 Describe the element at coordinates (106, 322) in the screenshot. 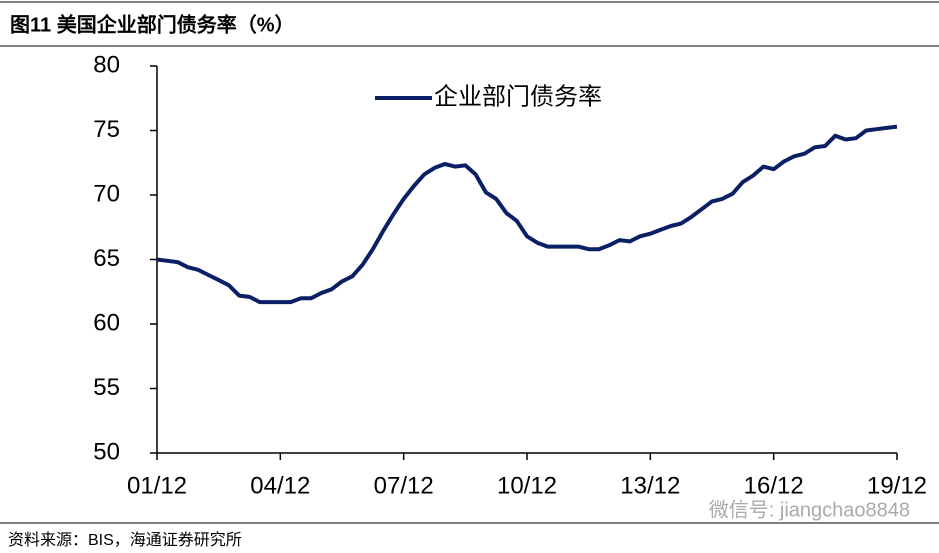

I see `y-tick-label: 60` at that location.